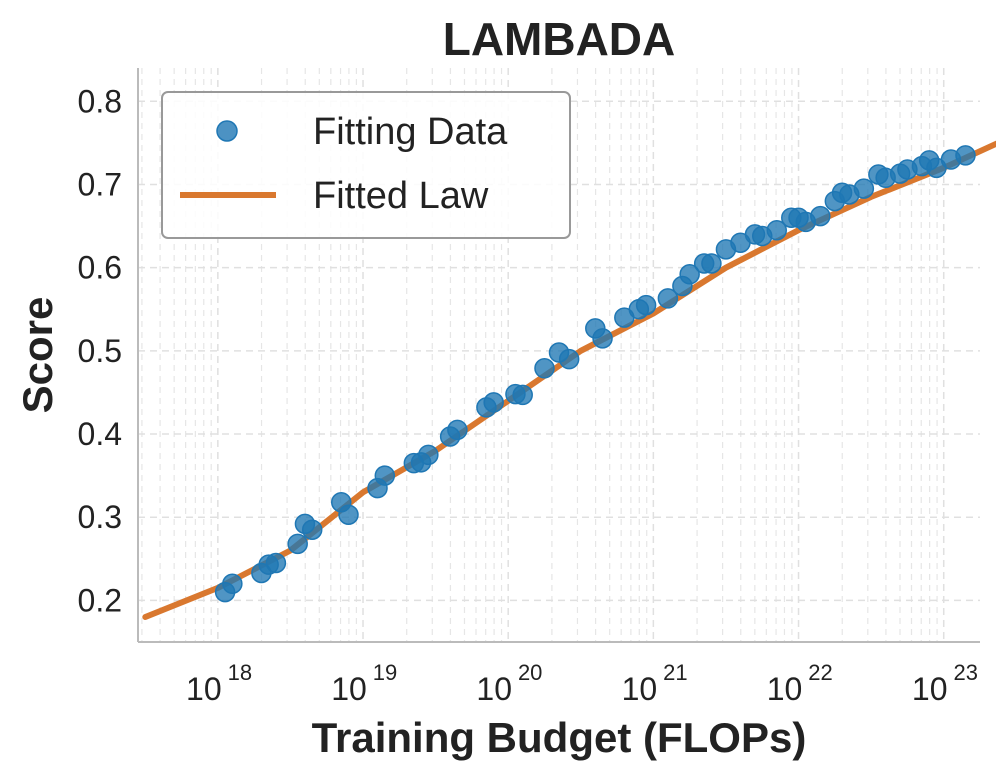 The height and width of the screenshot is (780, 996). What do you see at coordinates (410, 132) in the screenshot?
I see `legend-label-fitting-data: Fitting Data` at bounding box center [410, 132].